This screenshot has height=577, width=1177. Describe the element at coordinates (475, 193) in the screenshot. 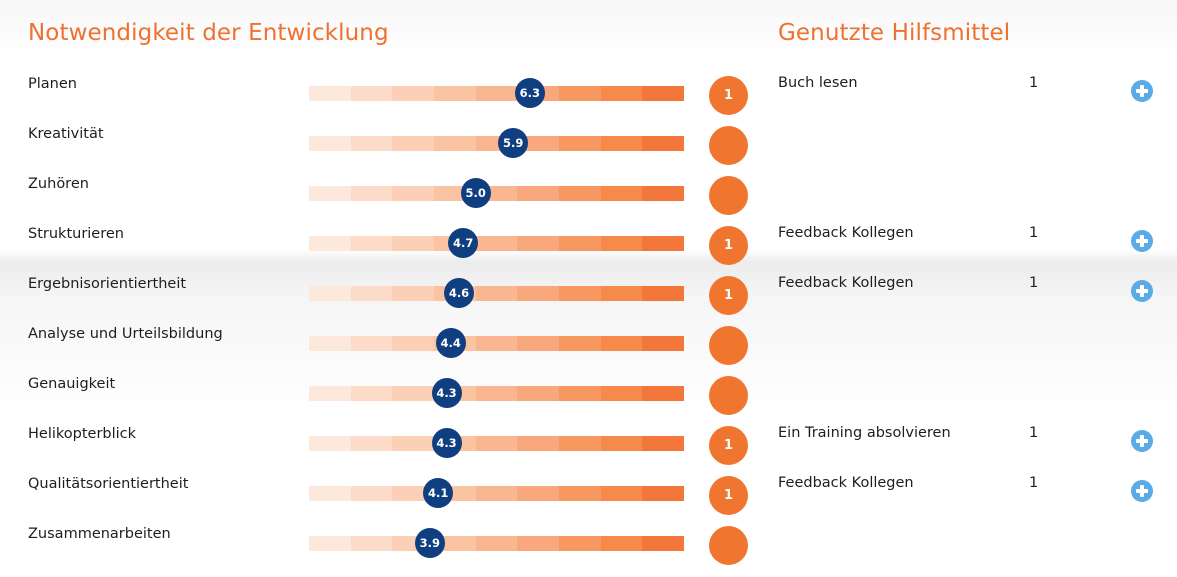

I see `score-marker: 5.0` at that location.